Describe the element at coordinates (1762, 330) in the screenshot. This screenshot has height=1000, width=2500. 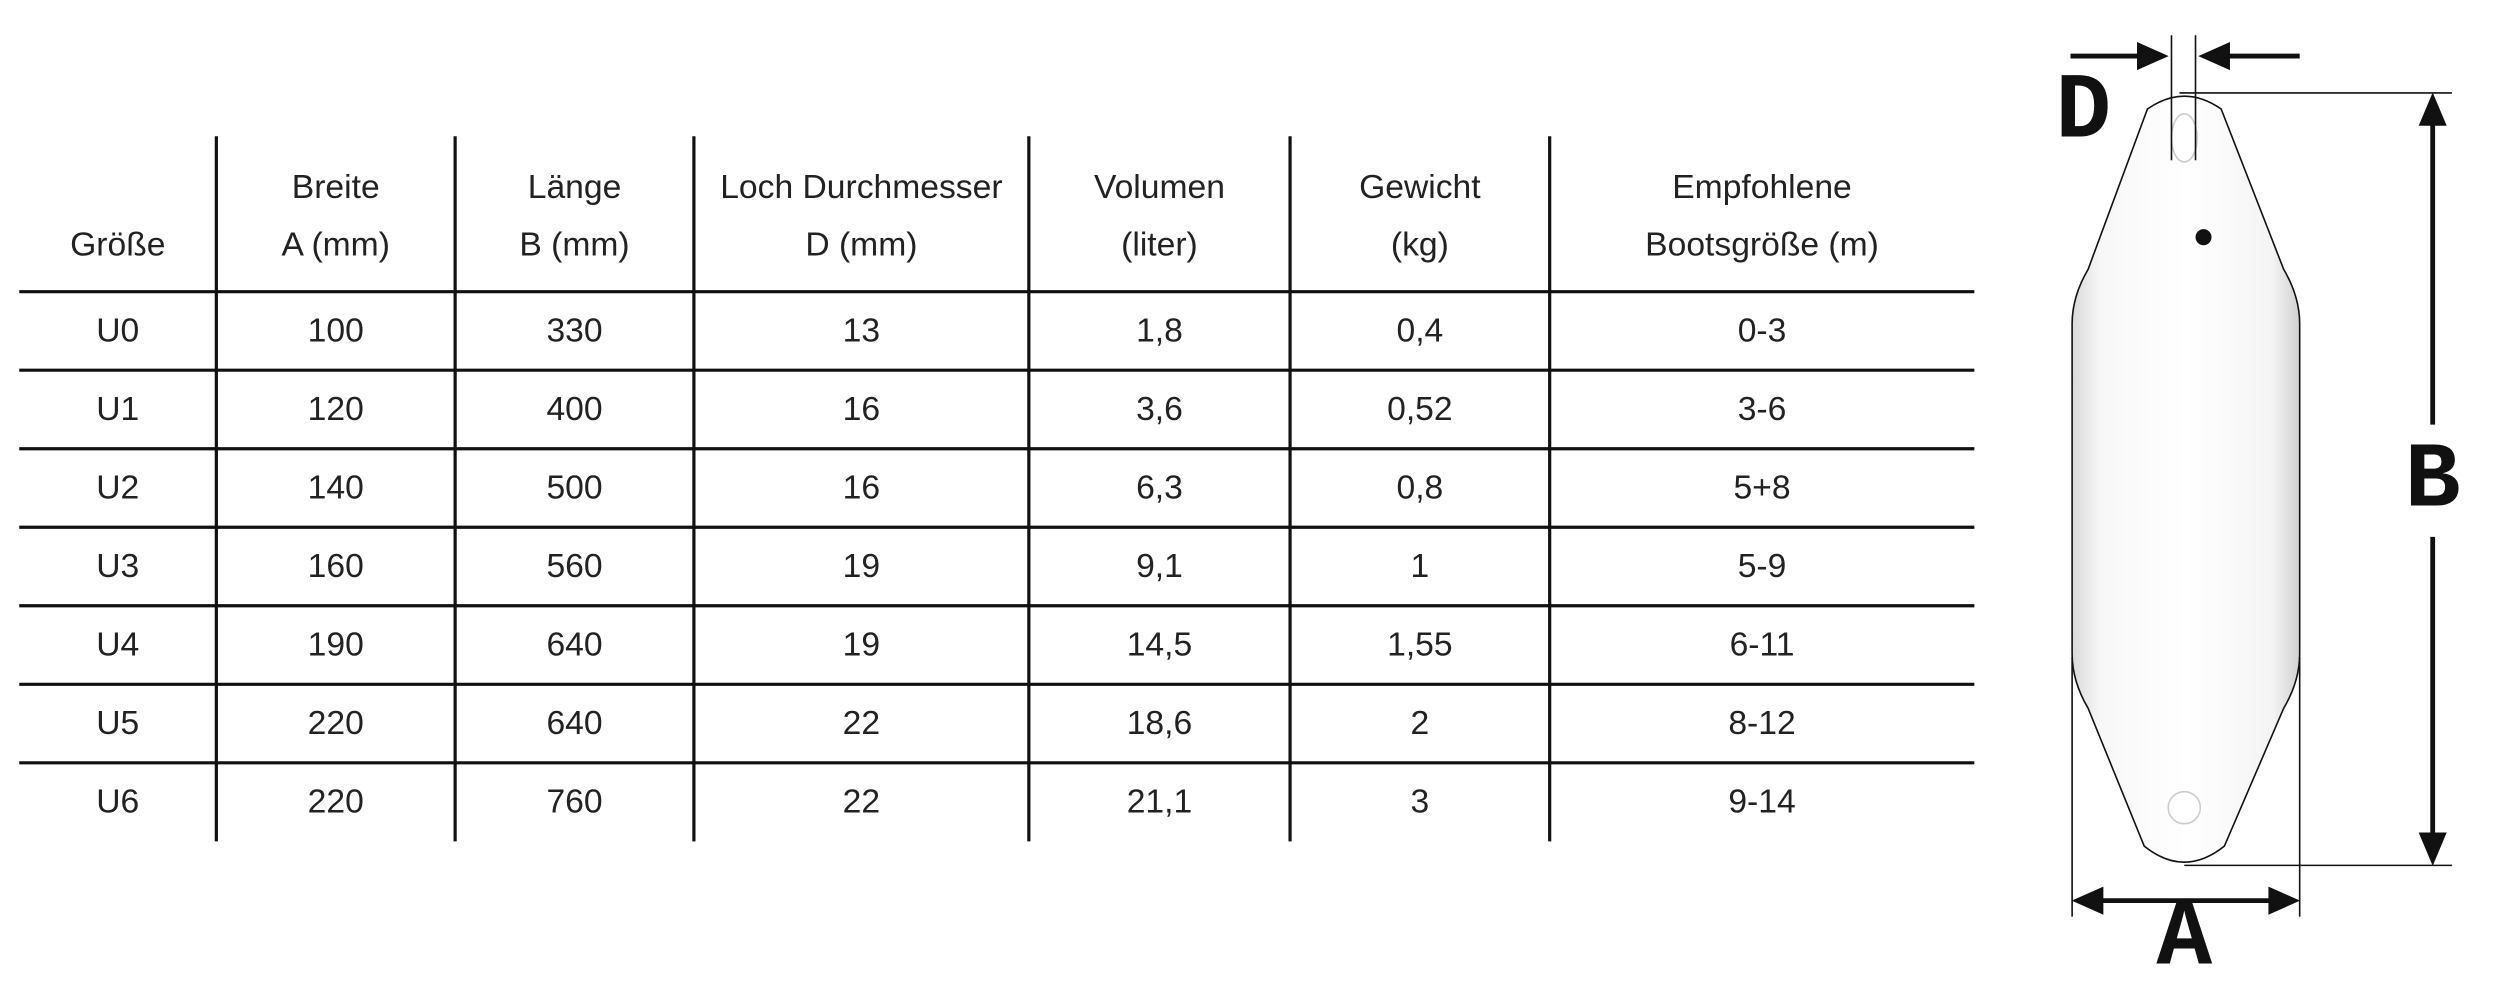
I see `cell: 0-3` at that location.